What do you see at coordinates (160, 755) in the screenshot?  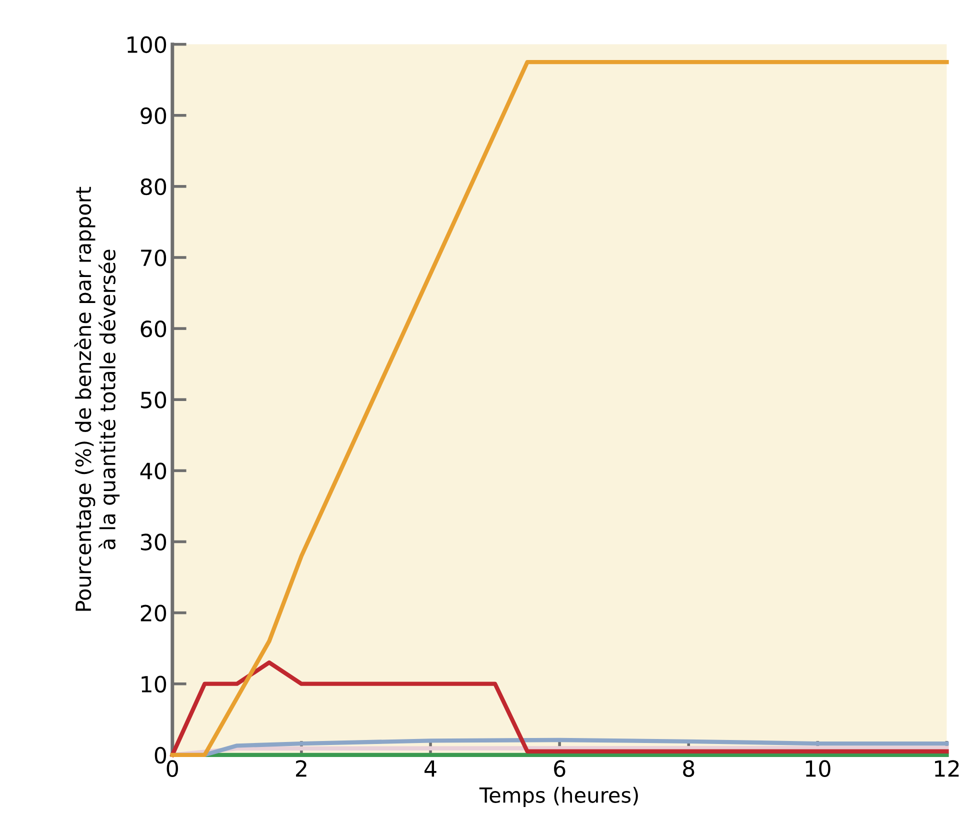 I see `y-tick-label: 0` at bounding box center [160, 755].